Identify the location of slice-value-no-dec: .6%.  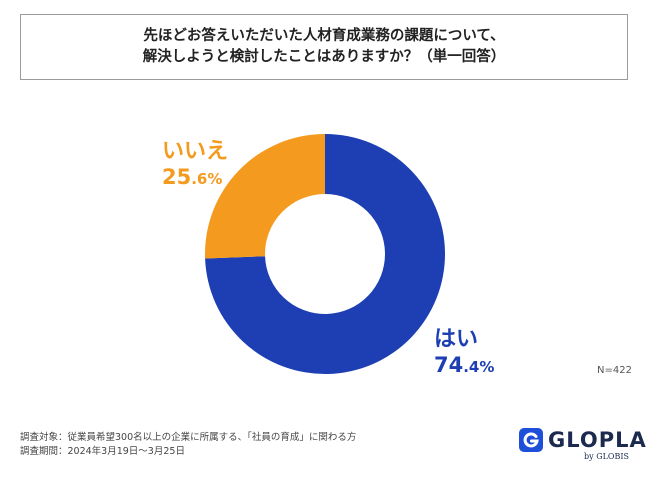
(207, 179).